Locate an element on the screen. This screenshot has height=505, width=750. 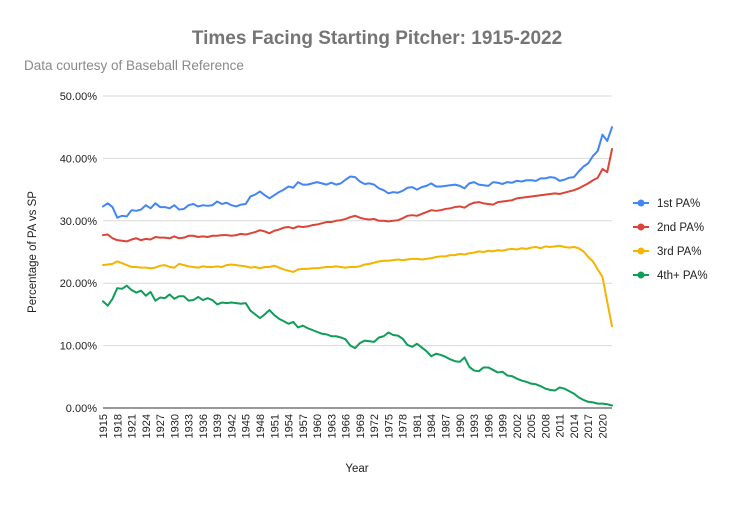
x-tick-label: 1921 is located at coordinates (133, 426).